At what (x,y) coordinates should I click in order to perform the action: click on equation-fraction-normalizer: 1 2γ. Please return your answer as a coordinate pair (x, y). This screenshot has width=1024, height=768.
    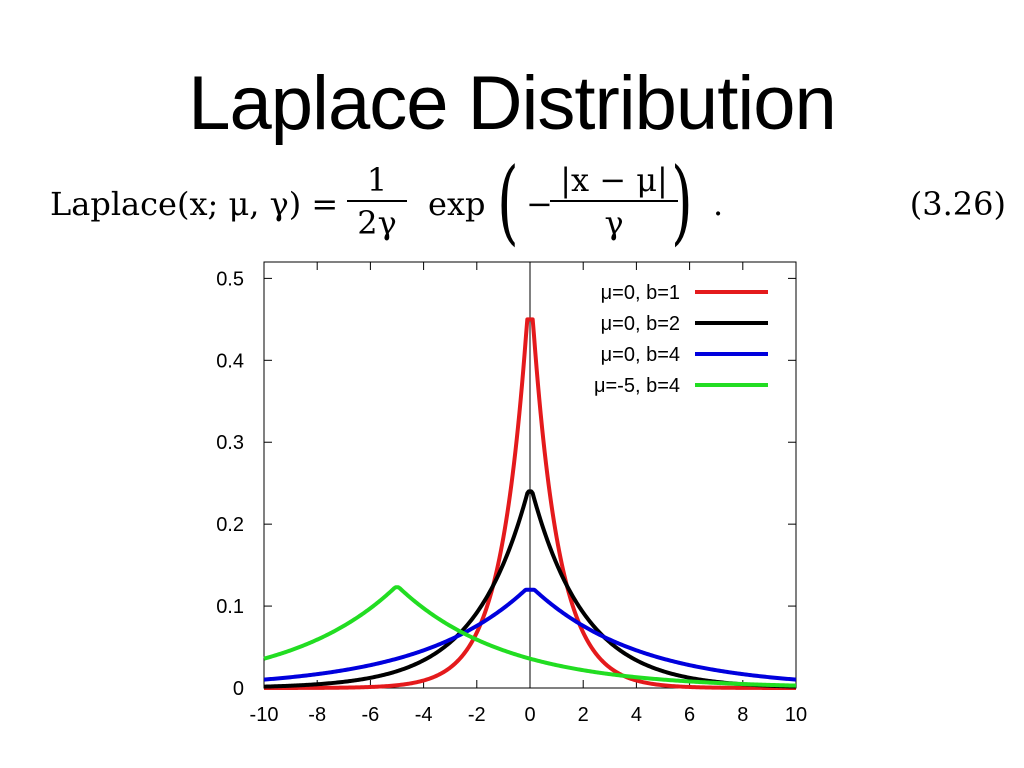
    Looking at the image, I should click on (377, 202).